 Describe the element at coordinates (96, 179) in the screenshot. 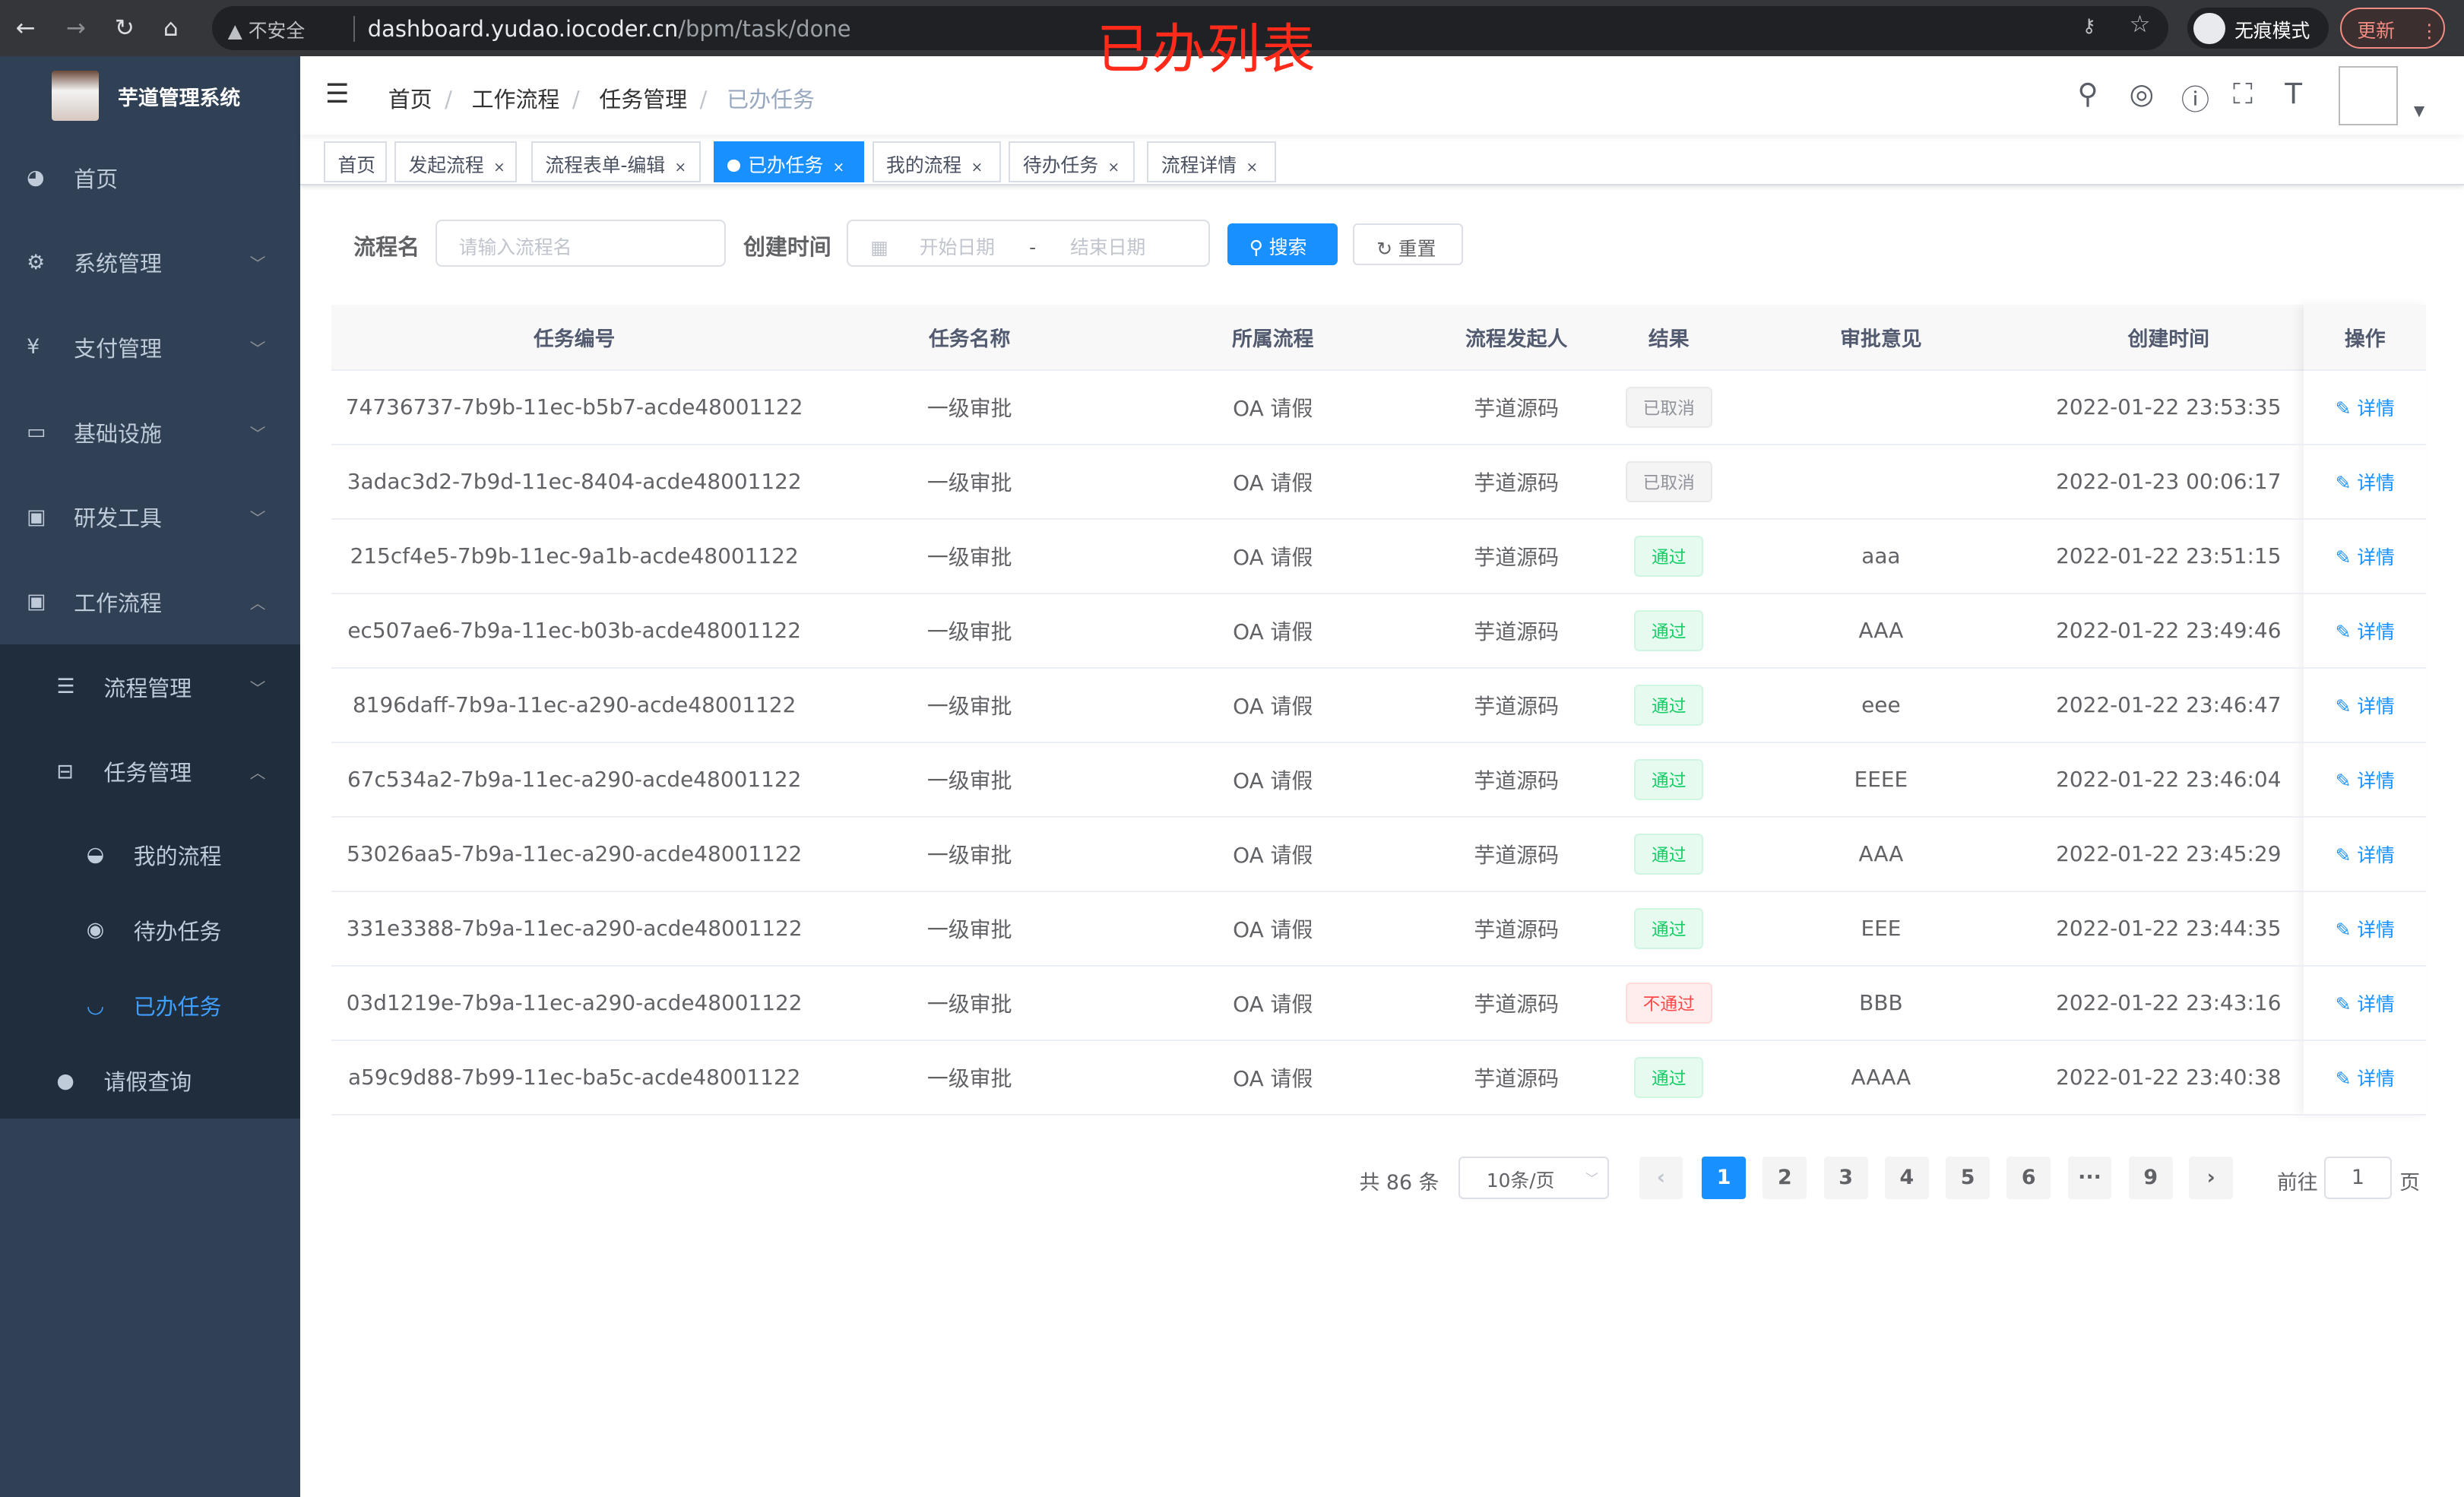

I see `sidebar-item-label: 首页` at that location.